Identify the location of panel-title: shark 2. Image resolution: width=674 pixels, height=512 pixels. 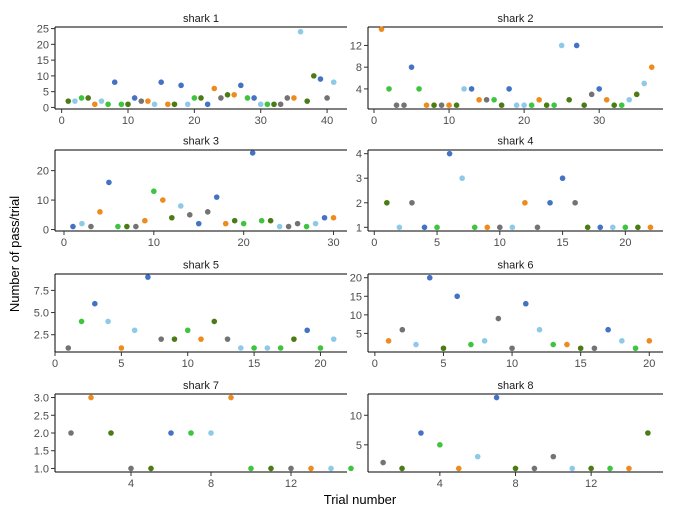
(515, 19).